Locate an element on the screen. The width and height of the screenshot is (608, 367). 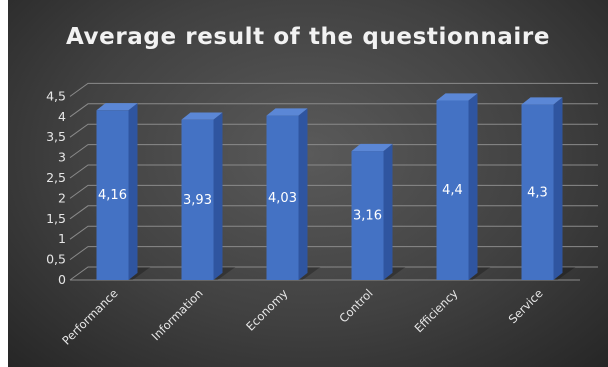
y-tick-label: 4,5 is located at coordinates (56, 95).